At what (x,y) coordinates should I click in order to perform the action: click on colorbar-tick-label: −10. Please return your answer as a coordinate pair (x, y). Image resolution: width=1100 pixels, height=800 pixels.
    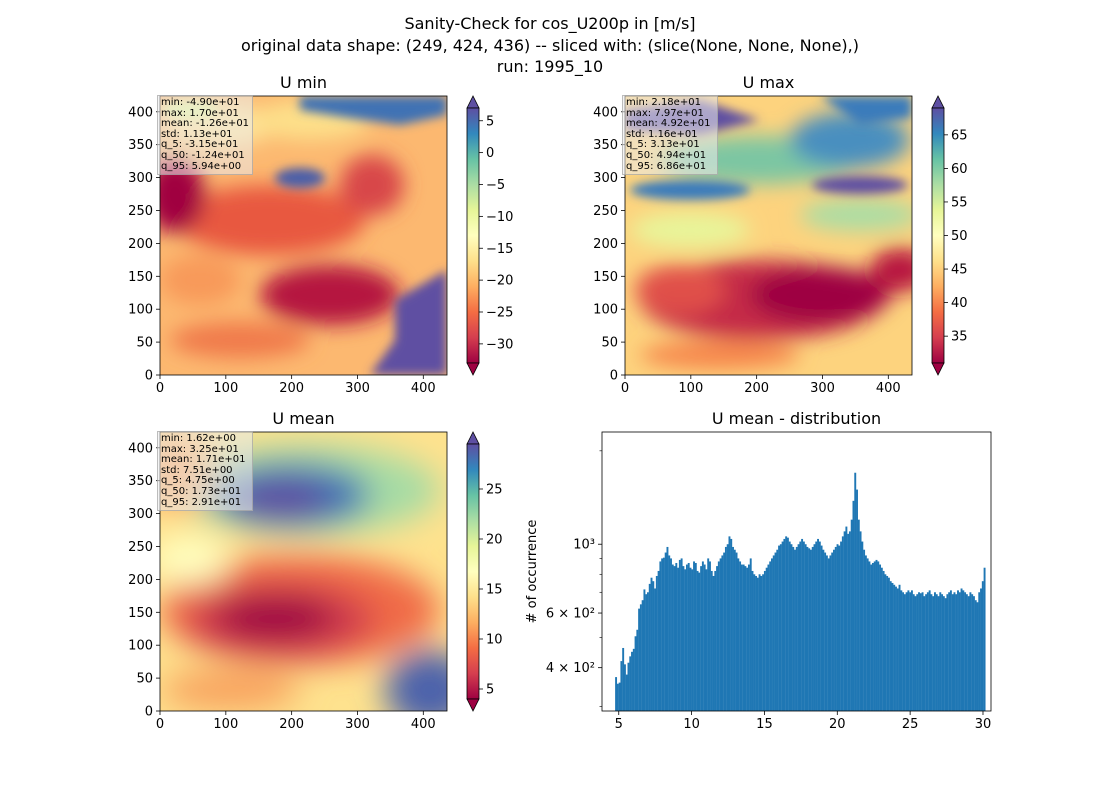
    Looking at the image, I should click on (499, 217).